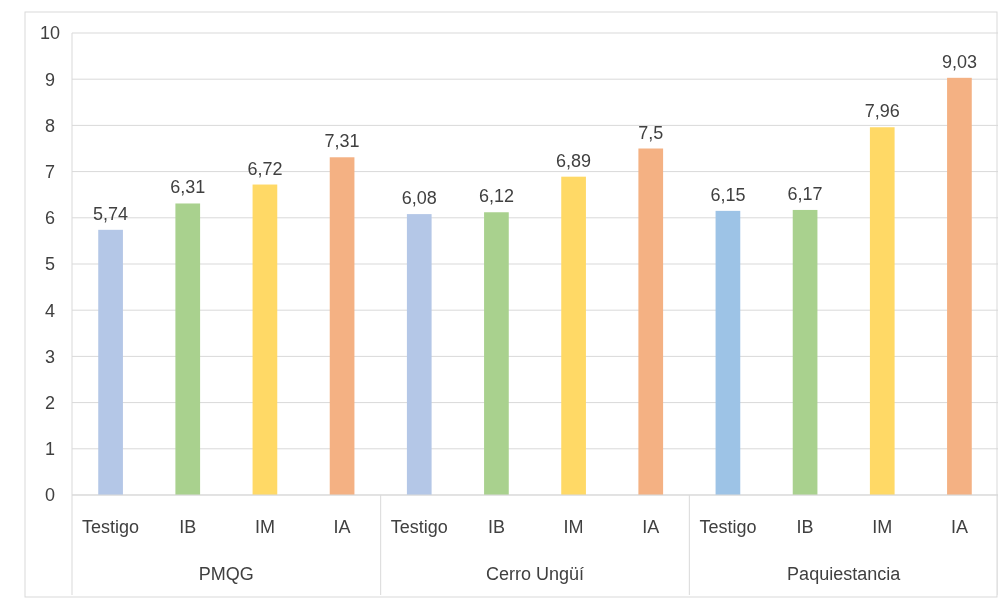 The image size is (1006, 605). Describe the element at coordinates (342, 141) in the screenshot. I see `data-label: 7,31` at that location.